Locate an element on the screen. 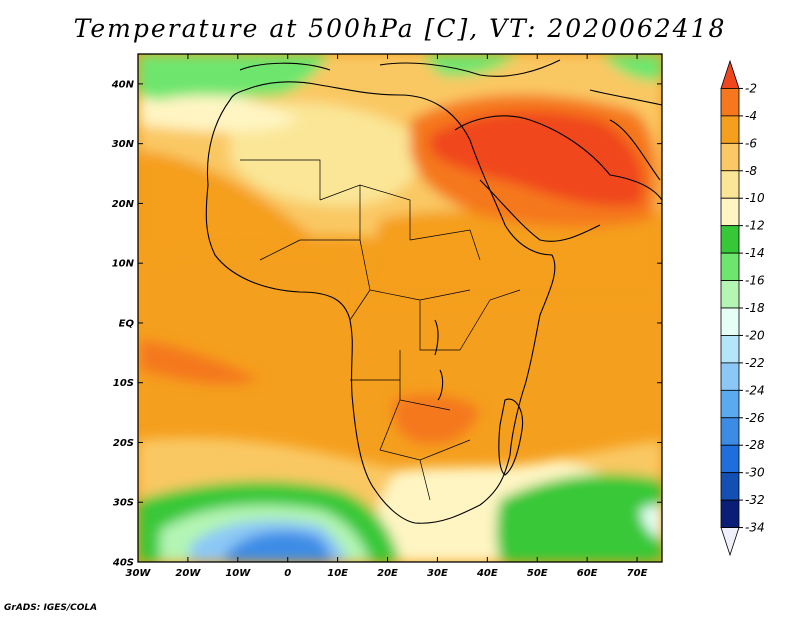 The image size is (800, 618). great-lakes-outline is located at coordinates (439, 360).